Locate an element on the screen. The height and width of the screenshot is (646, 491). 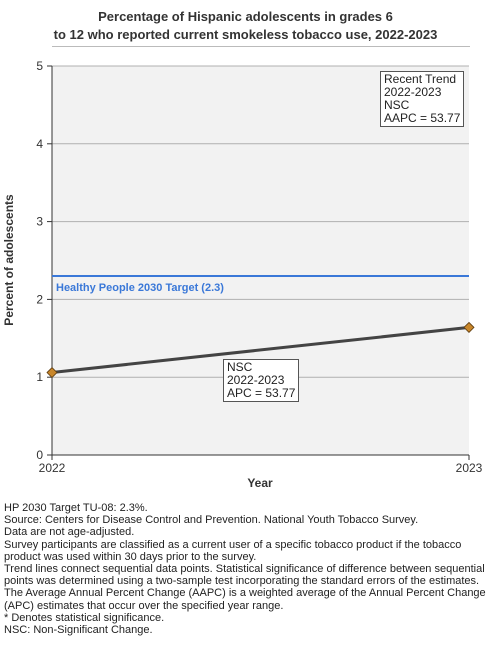
segment-line-1: NSC is located at coordinates (240, 367).